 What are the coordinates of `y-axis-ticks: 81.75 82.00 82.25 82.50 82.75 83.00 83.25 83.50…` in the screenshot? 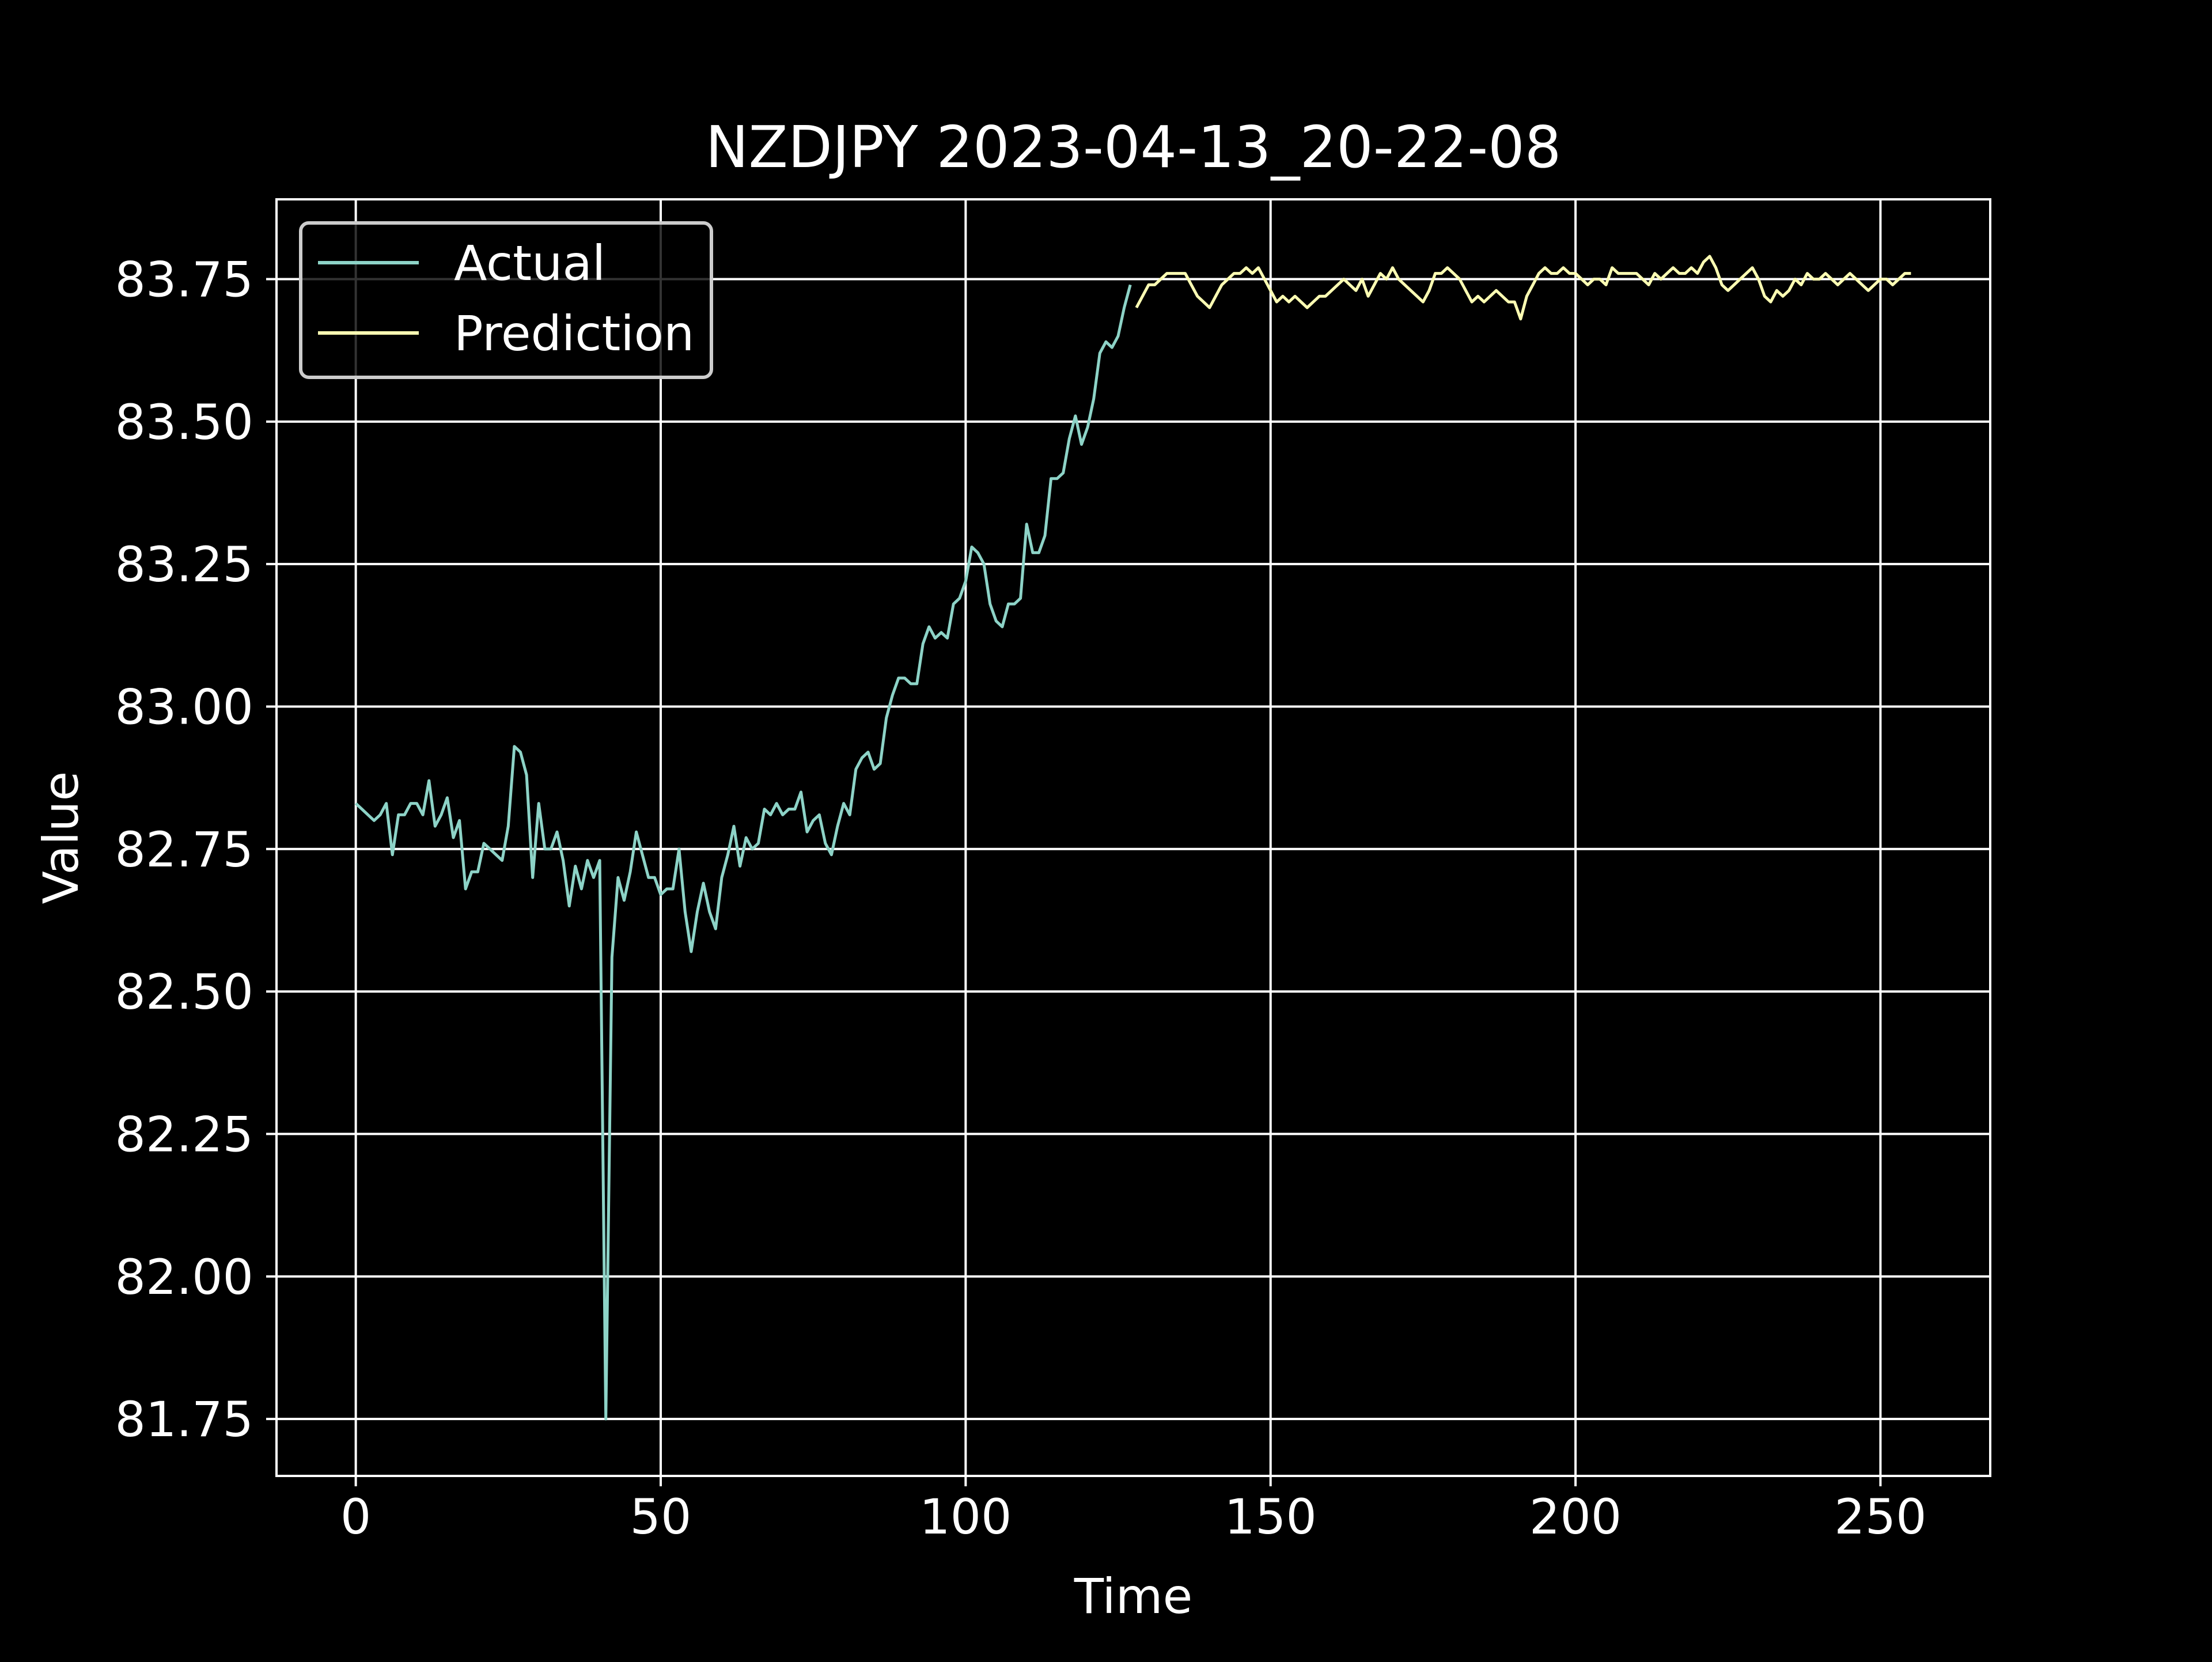 It's located at (195, 850).